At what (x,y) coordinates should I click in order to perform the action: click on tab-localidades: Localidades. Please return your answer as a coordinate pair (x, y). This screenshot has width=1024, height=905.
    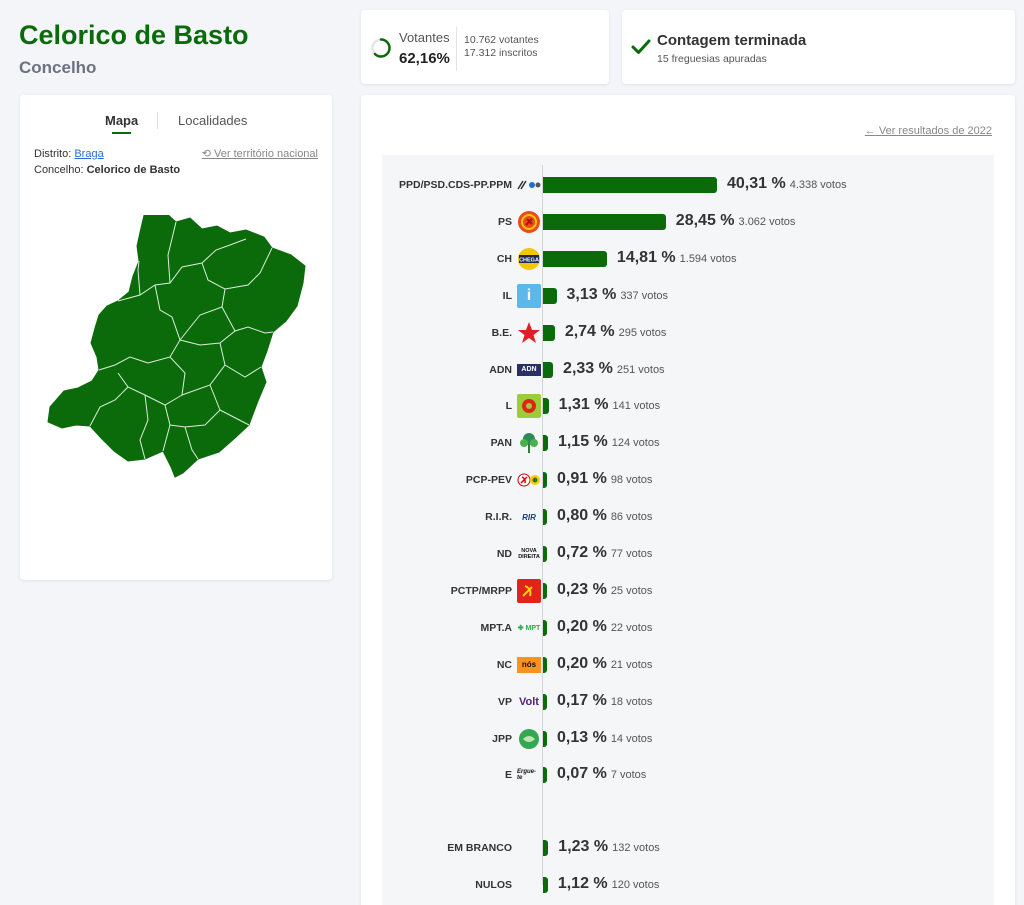
    Looking at the image, I should click on (213, 120).